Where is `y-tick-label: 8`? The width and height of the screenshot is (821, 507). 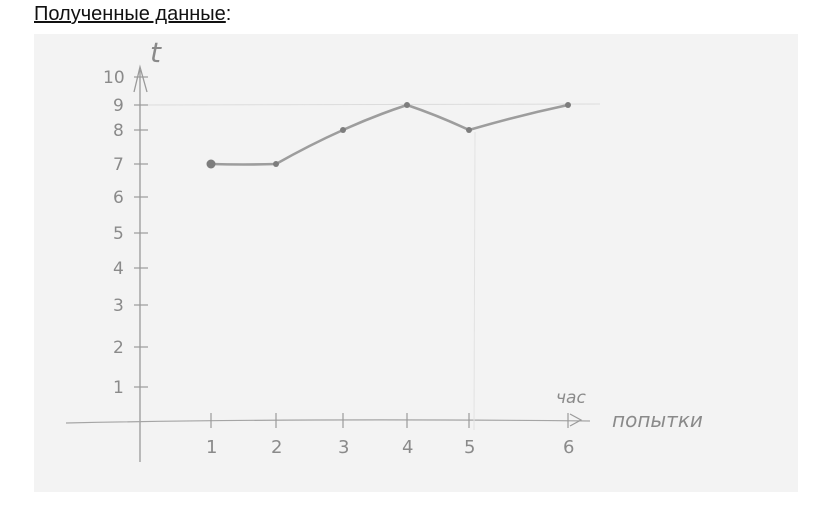 y-tick-label: 8 is located at coordinates (118, 131).